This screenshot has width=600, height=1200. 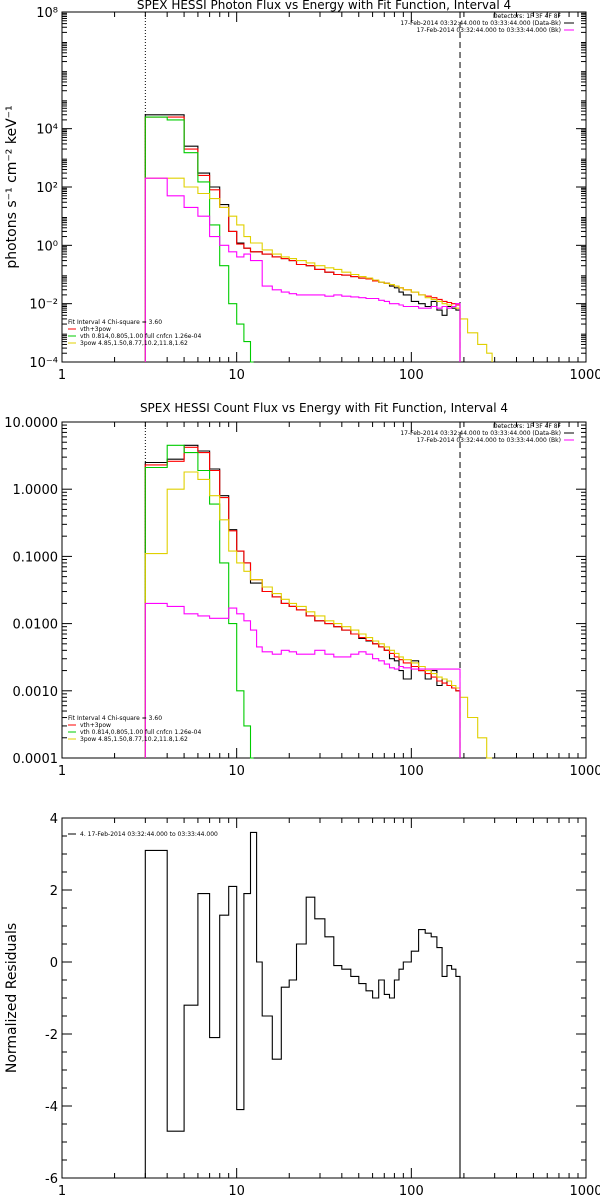 I want to click on y-tick-label: -4, so click(x=51, y=1107).